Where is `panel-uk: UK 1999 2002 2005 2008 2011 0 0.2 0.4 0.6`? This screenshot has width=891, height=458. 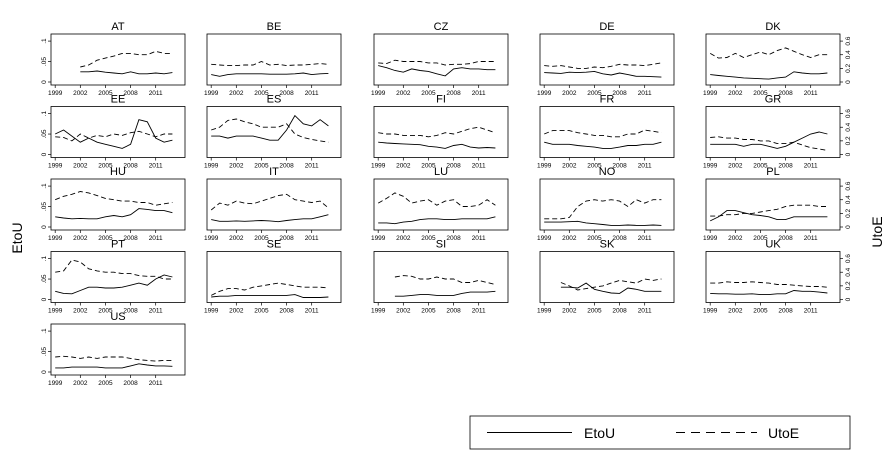 panel-uk: UK 1999 2002 2005 2008 2011 0 0.2 0.4 0.6 is located at coordinates (777, 277).